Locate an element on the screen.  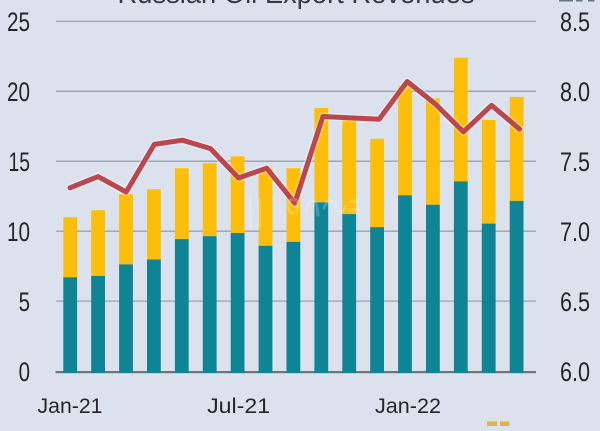
svg-text: 7.5 is located at coordinates (575, 162).